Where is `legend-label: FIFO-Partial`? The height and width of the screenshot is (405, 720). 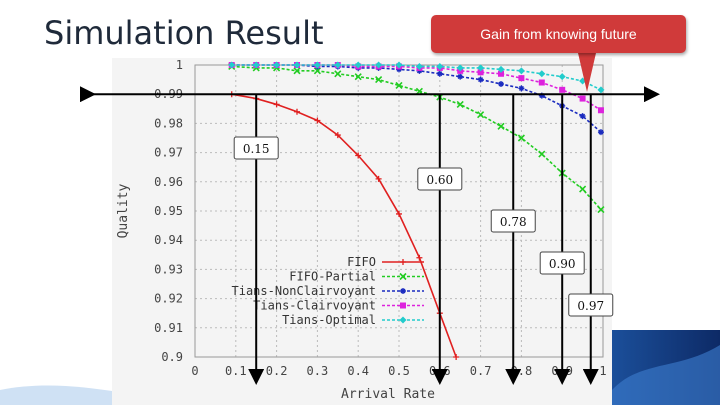 legend-label: FIFO-Partial is located at coordinates (332, 277).